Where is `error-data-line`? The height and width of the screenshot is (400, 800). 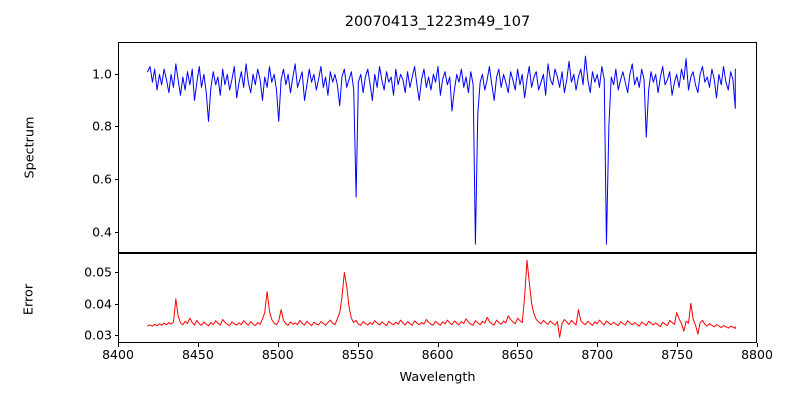
error-data-line is located at coordinates (441, 298).